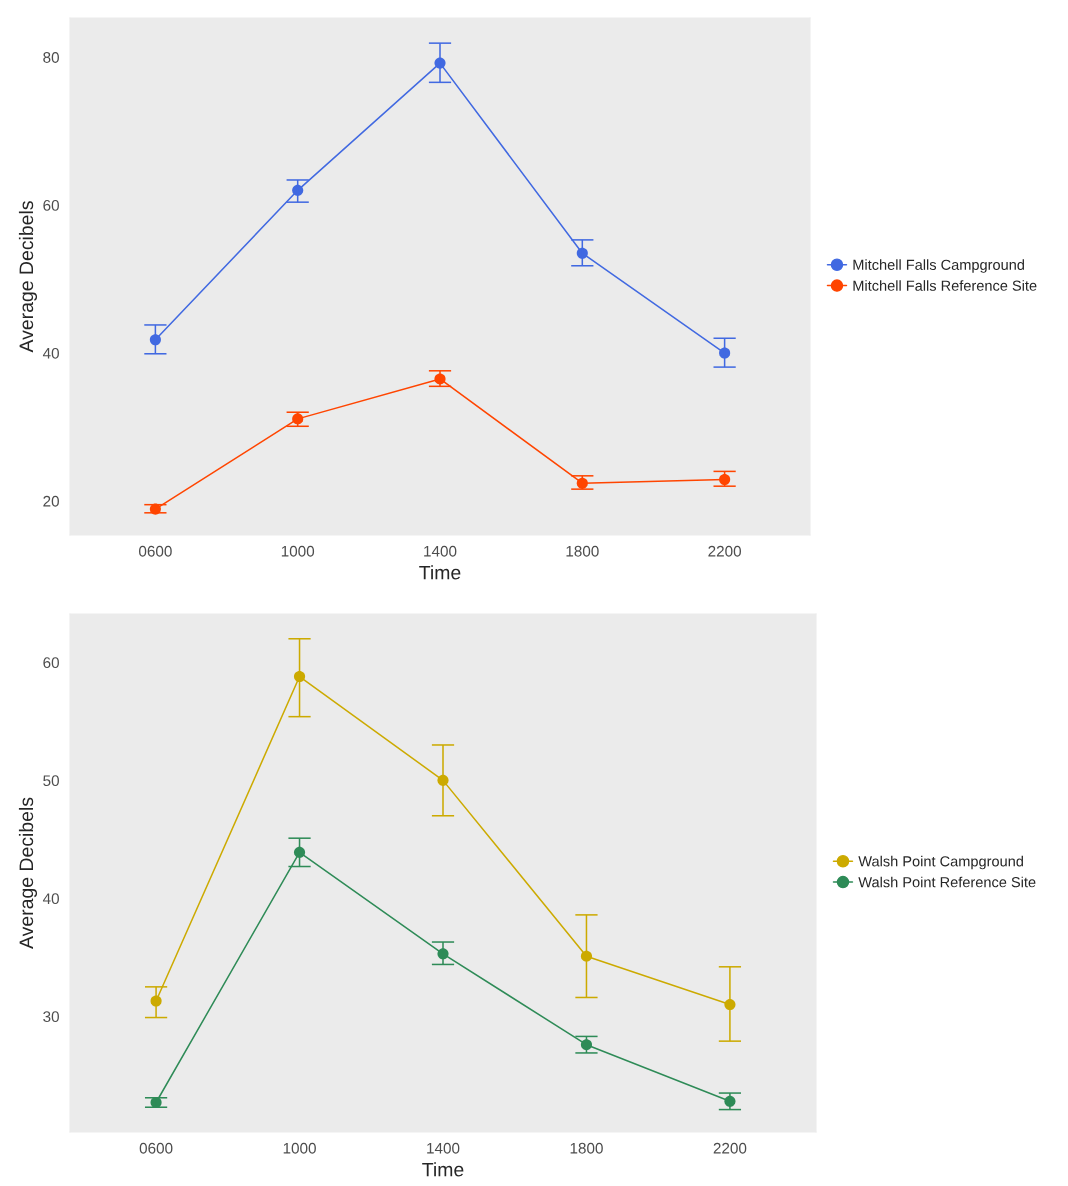 The image size is (1068, 1186). I want to click on legend-label: Walsh Point Campground, so click(940, 862).